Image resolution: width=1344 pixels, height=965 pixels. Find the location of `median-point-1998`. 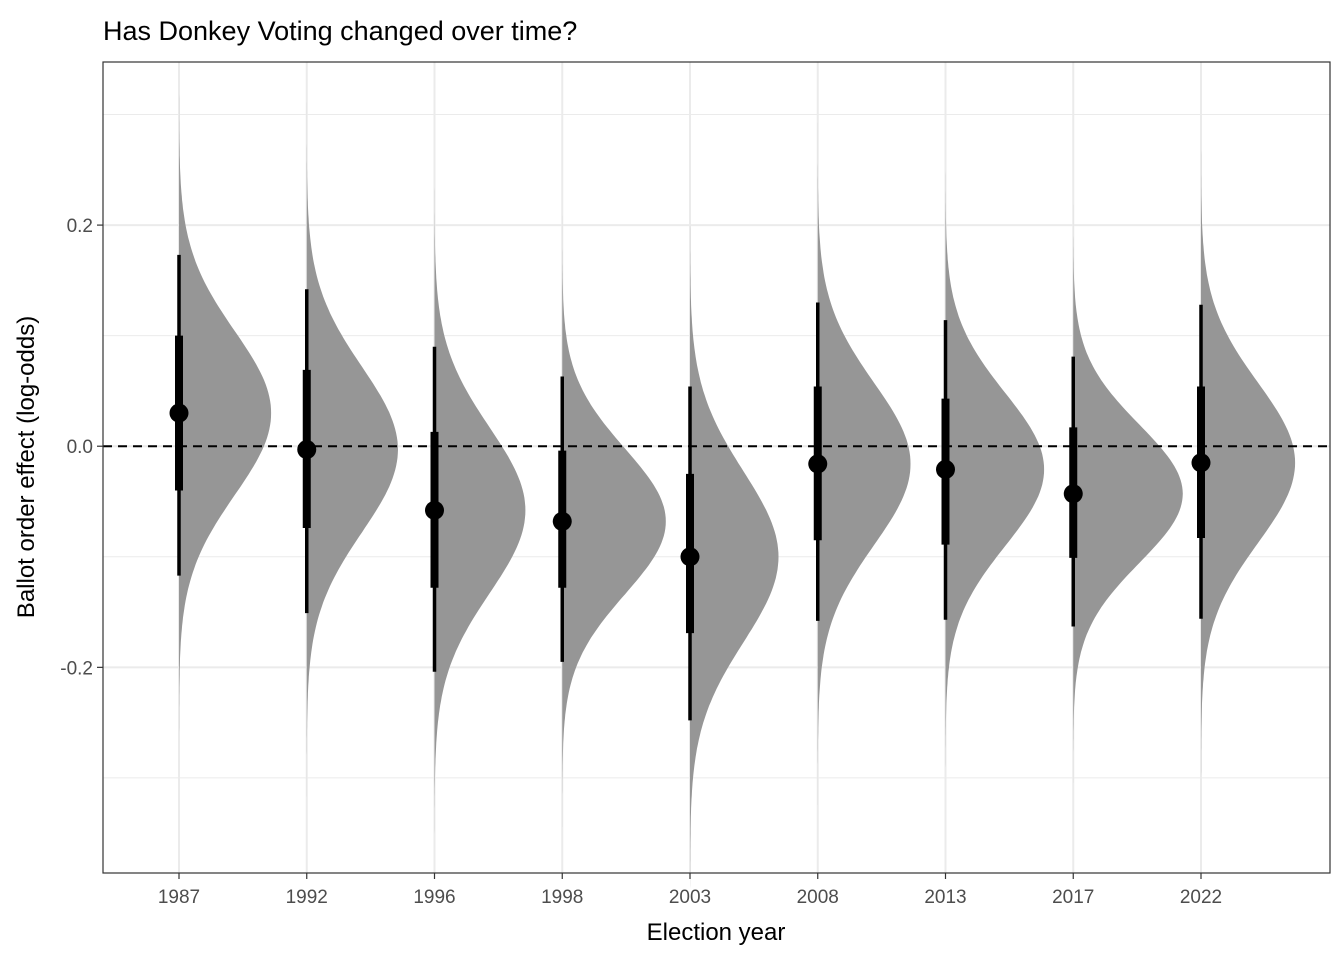

median-point-1998 is located at coordinates (562, 521).